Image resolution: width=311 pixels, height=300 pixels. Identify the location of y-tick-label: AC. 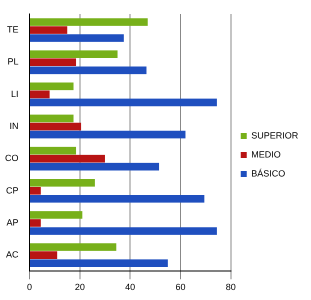
(12, 255).